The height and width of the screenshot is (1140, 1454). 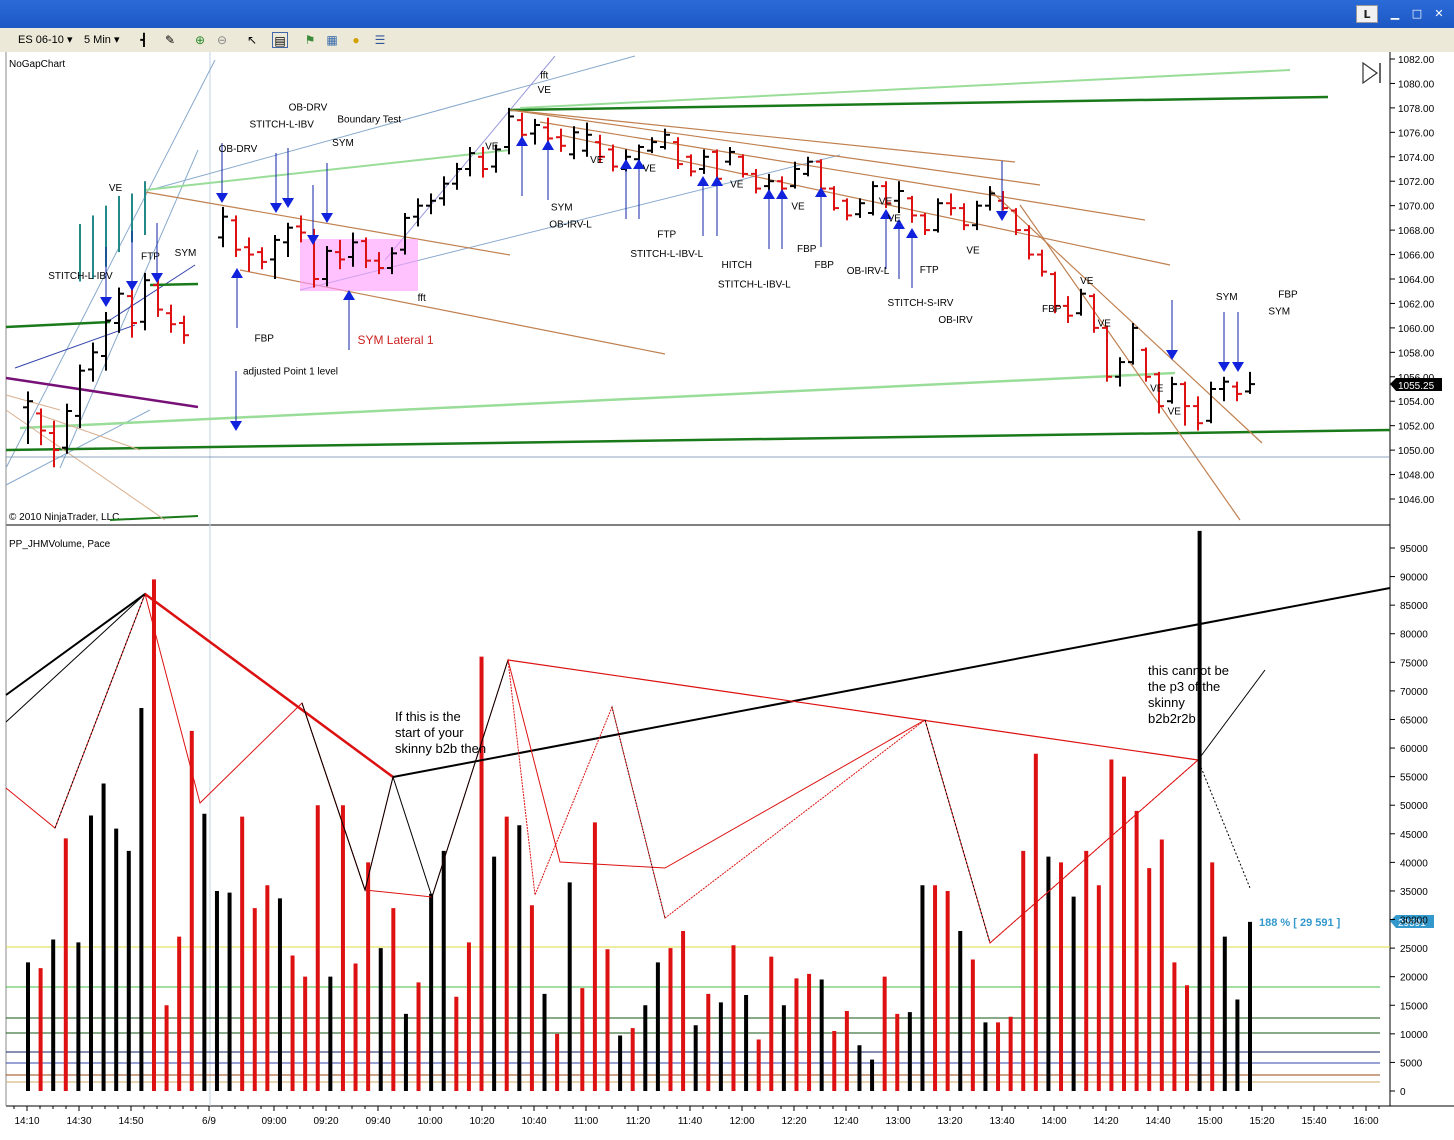 I want to click on volume-tick-label: 55000, so click(x=1414, y=778).